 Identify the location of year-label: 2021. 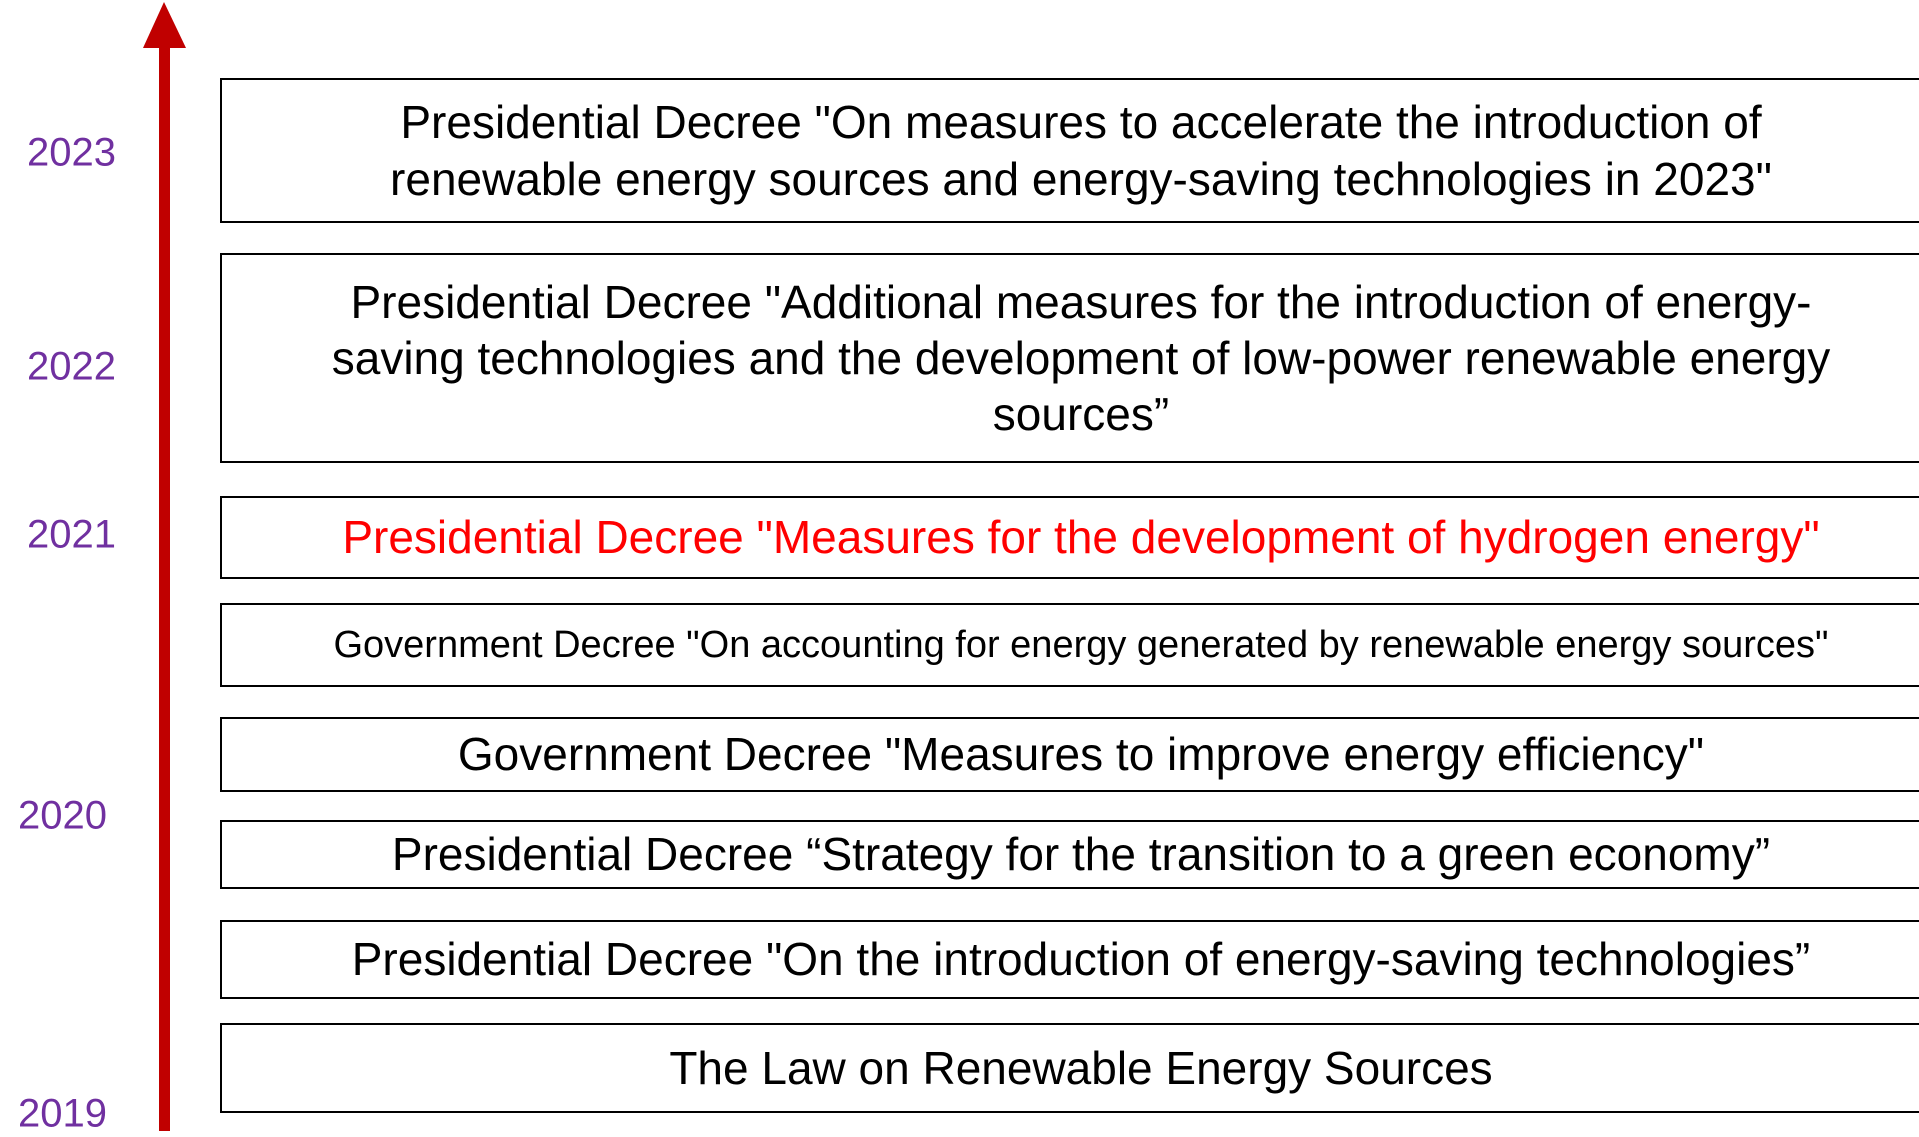
(71, 534).